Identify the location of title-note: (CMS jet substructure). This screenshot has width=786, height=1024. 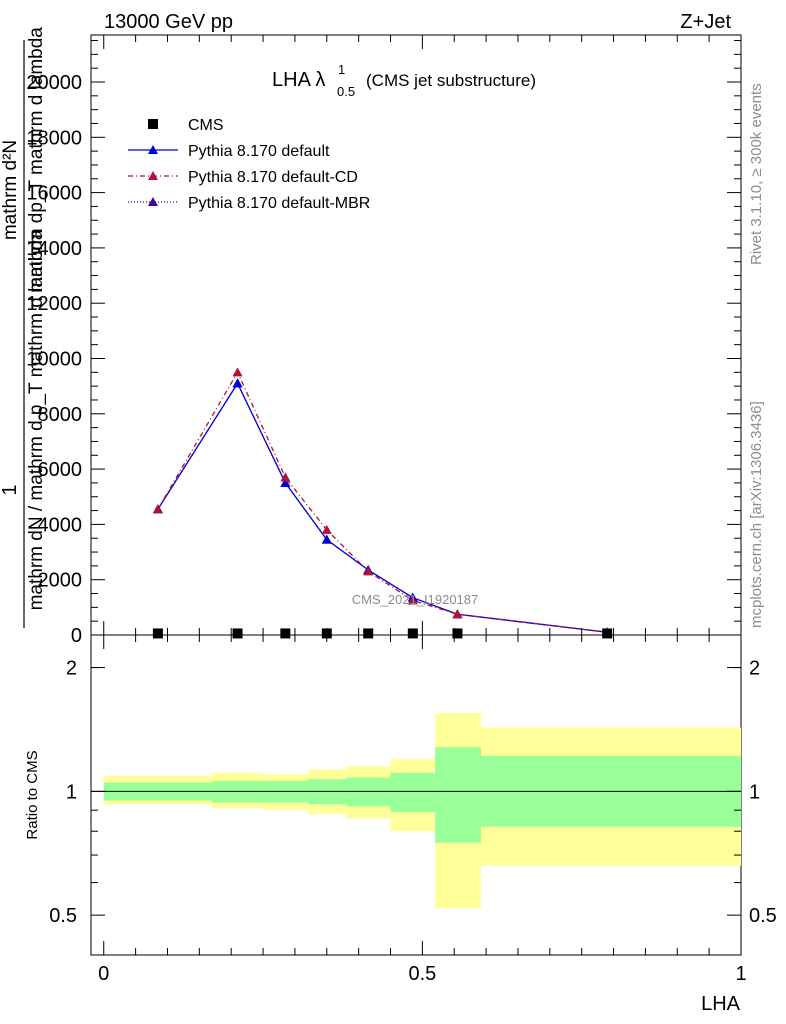
(451, 80).